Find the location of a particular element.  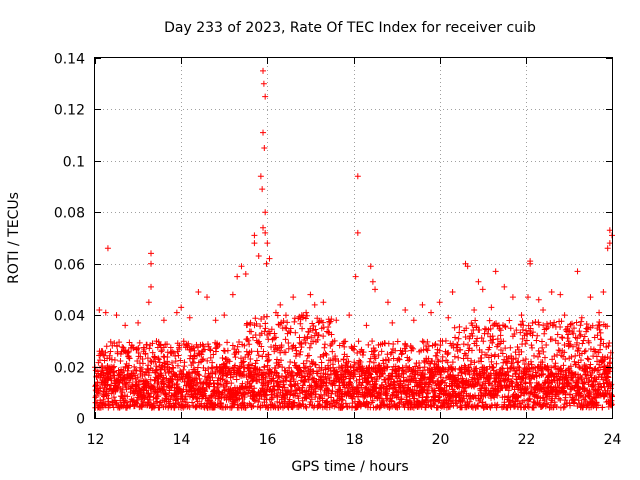

x-tick-label: 24 is located at coordinates (613, 440).